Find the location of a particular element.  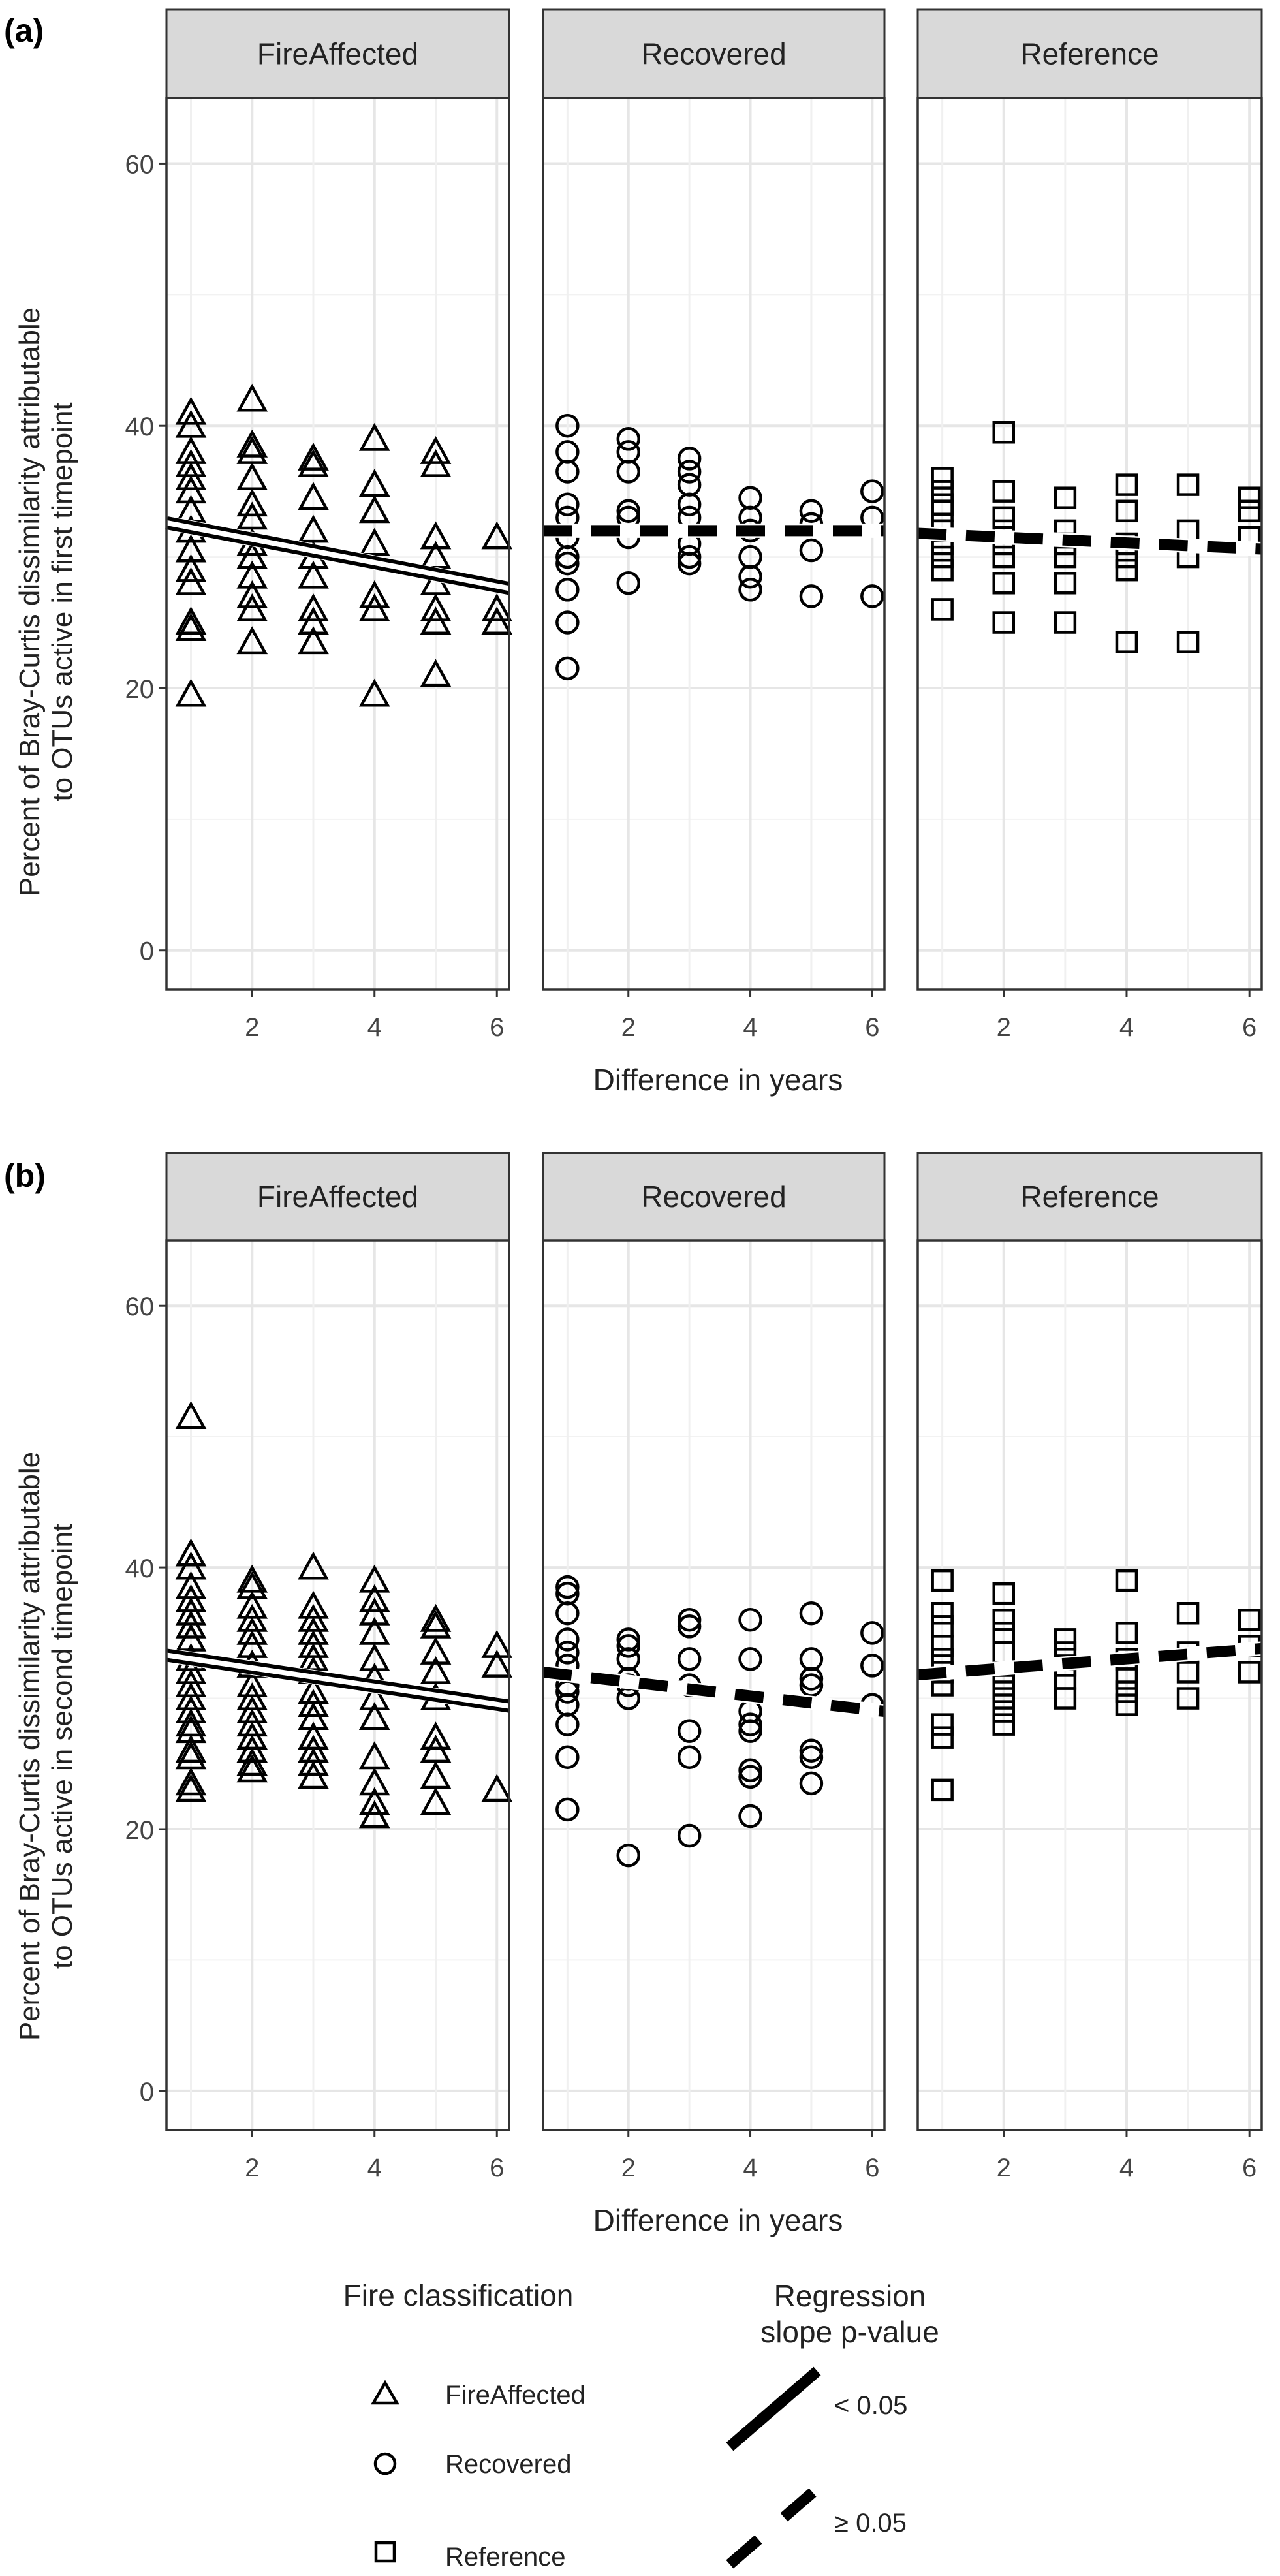

panel-a-recovered: Recovered 2 4 6 is located at coordinates (714, 525).